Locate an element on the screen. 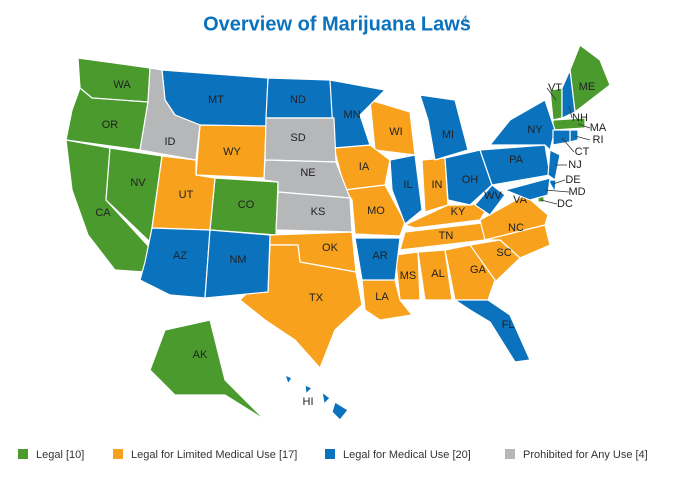 The image size is (674, 480). state-label: MD is located at coordinates (576, 192).